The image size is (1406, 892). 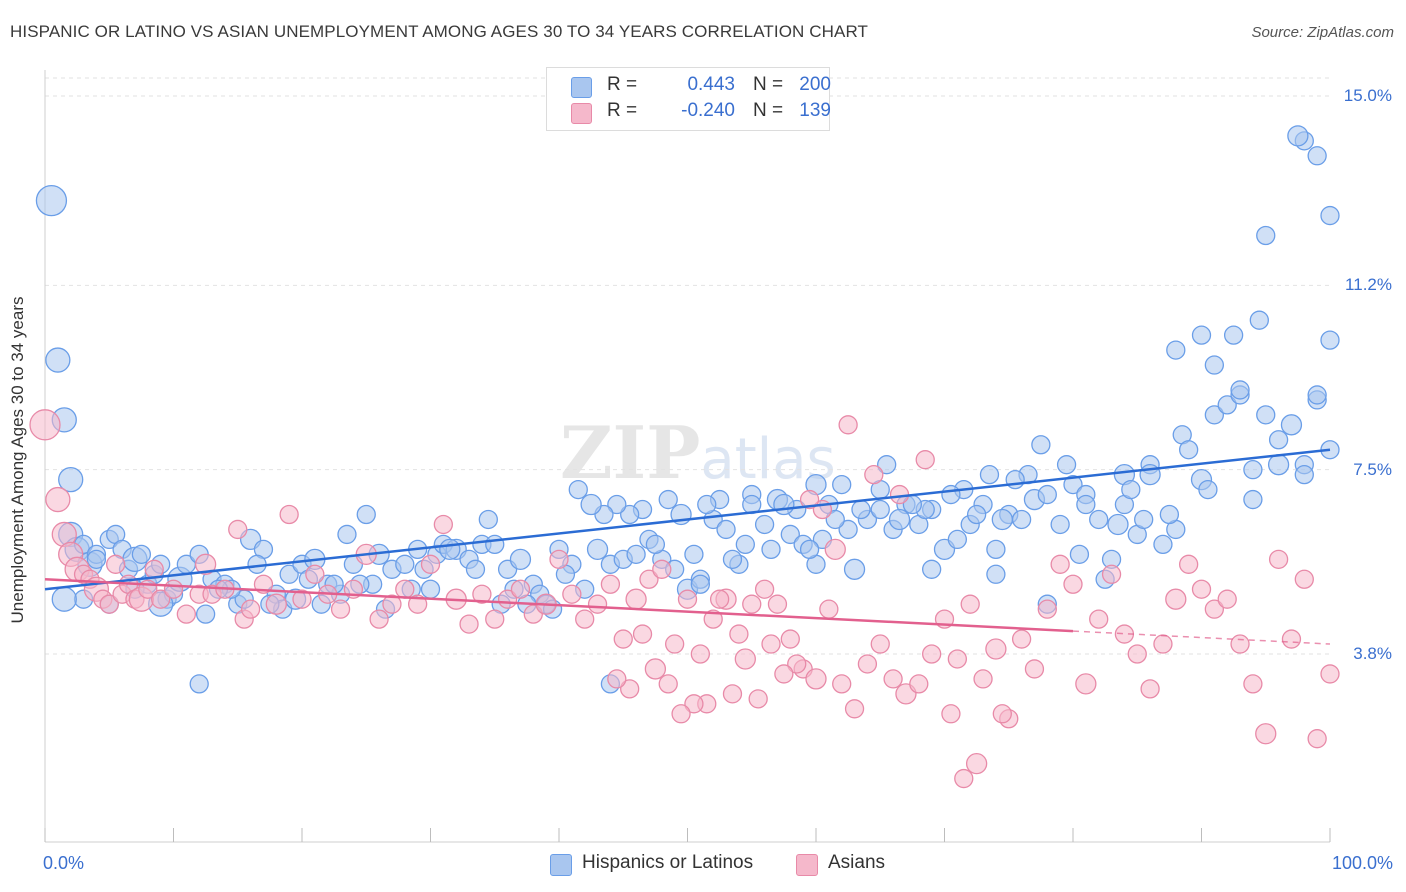 What do you see at coordinates (1322, 32) in the screenshot?
I see `chart-source: Source: ZipAtlas.com` at bounding box center [1322, 32].